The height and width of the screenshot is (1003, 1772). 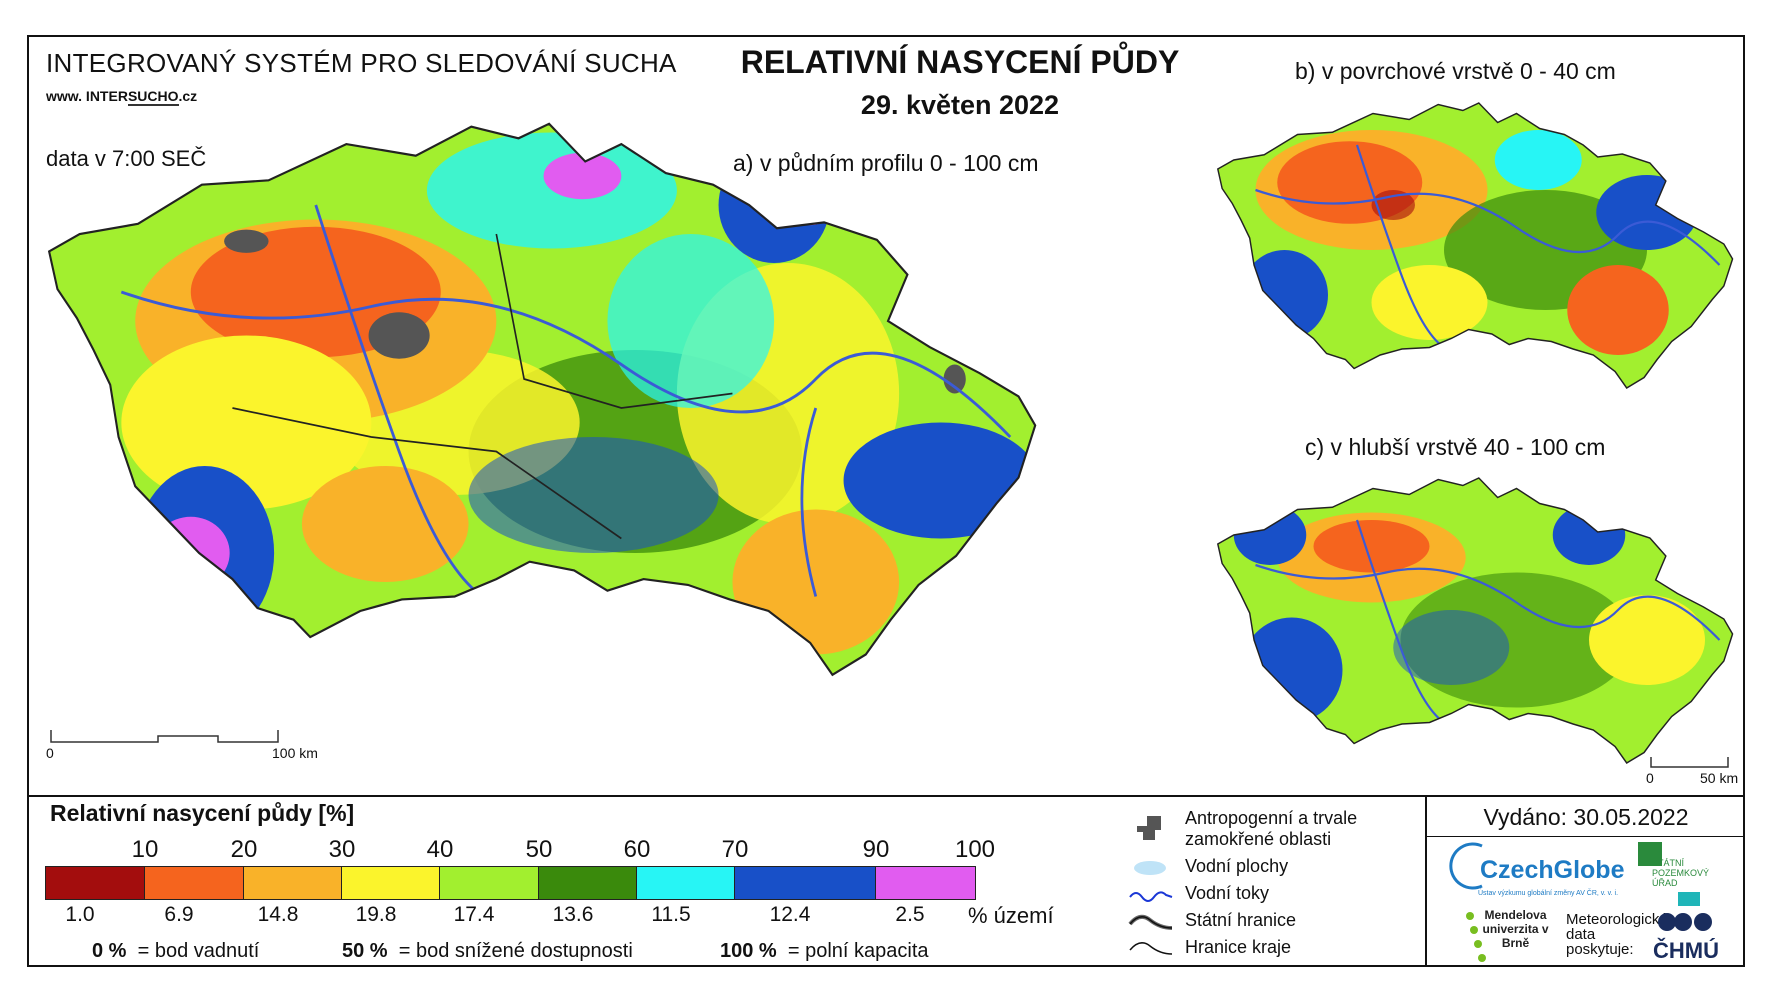 I want to click on mendel-logo-icon, so click(x=1476, y=937).